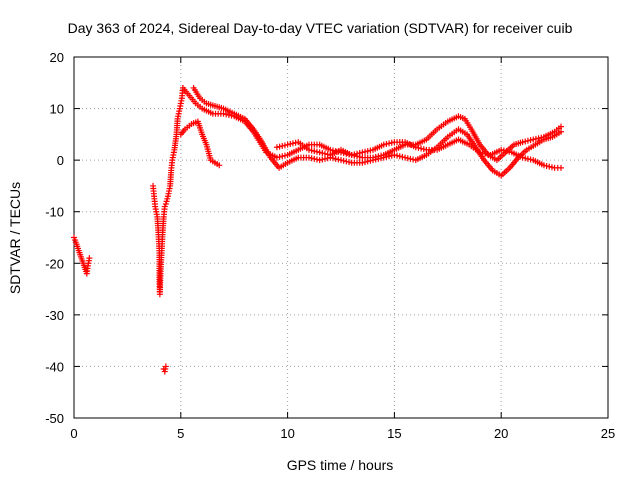 This screenshot has height=485, width=640. I want to click on y-tick-label: 10, so click(57, 109).